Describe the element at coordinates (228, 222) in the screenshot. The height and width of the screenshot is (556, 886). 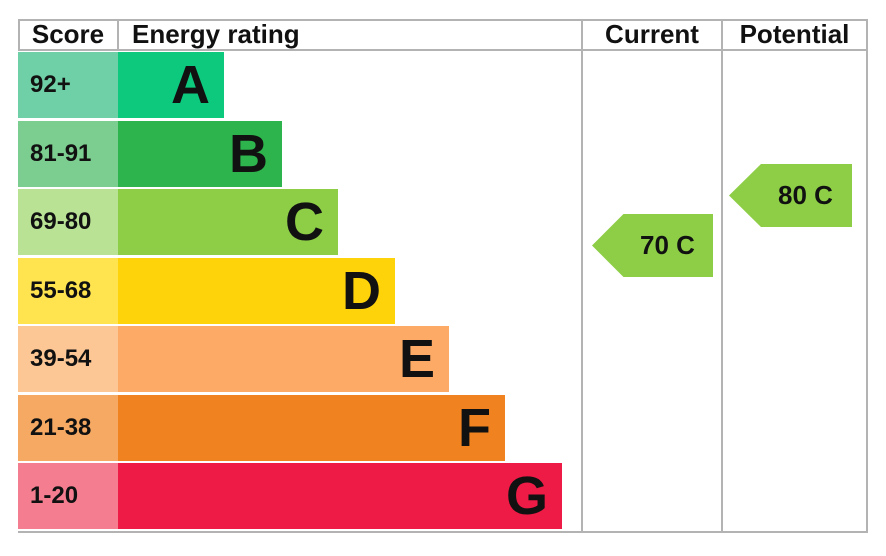
I see `rating-bar-c: C` at that location.